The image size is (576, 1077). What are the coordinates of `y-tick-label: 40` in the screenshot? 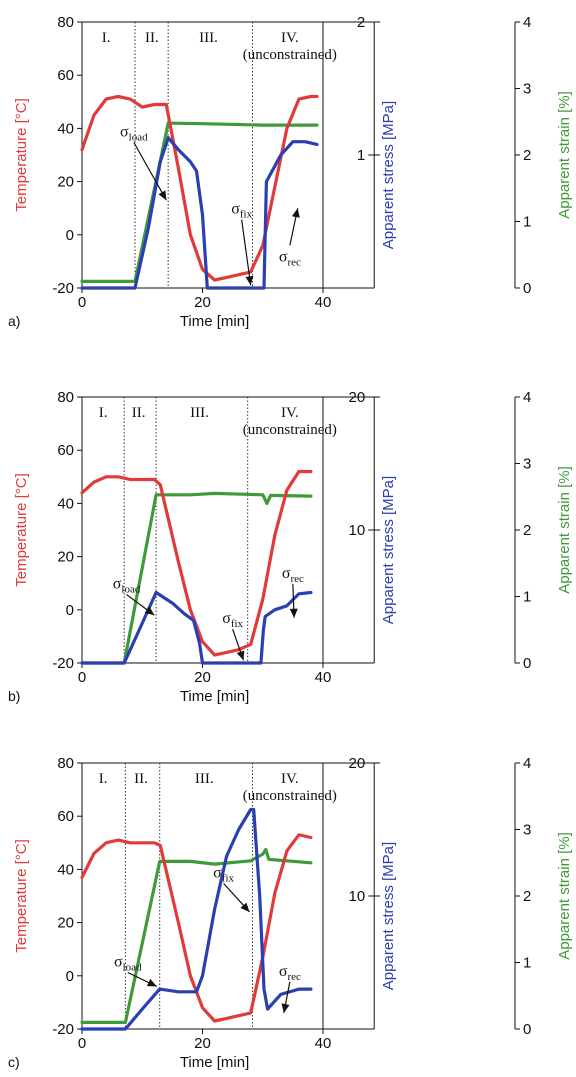 It's located at (65, 869).